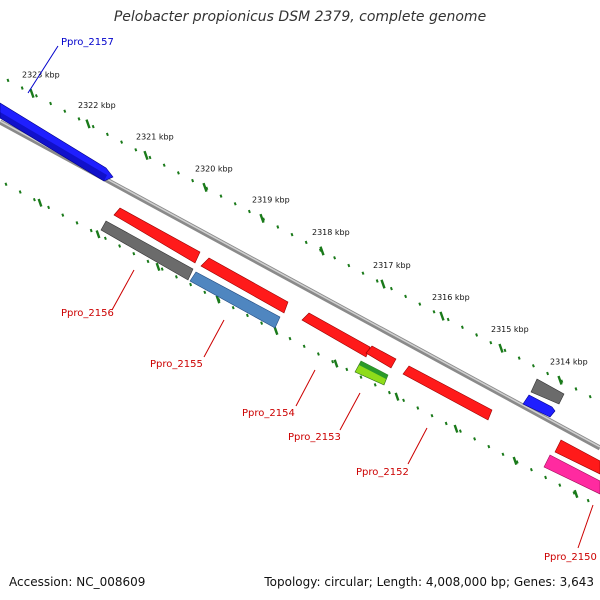 This screenshot has height=600, width=600. I want to click on gene-arrow-forward-2155a, so click(244, 285).